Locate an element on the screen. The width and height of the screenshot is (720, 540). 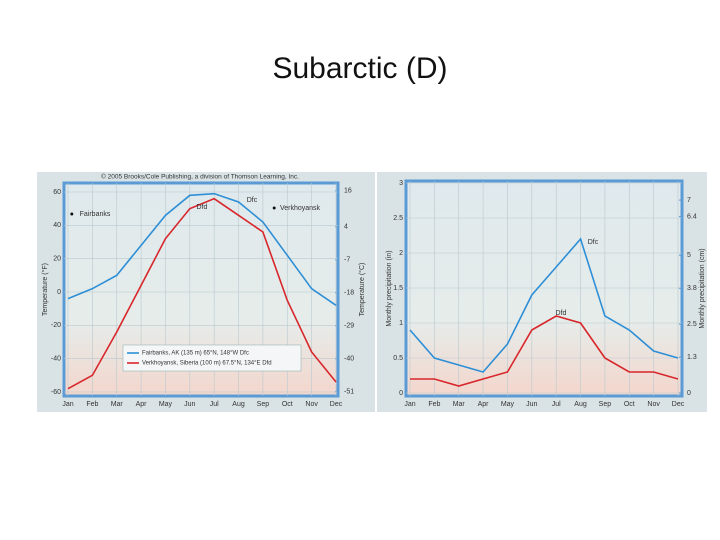
y2-tick-label: 0 is located at coordinates (689, 393).